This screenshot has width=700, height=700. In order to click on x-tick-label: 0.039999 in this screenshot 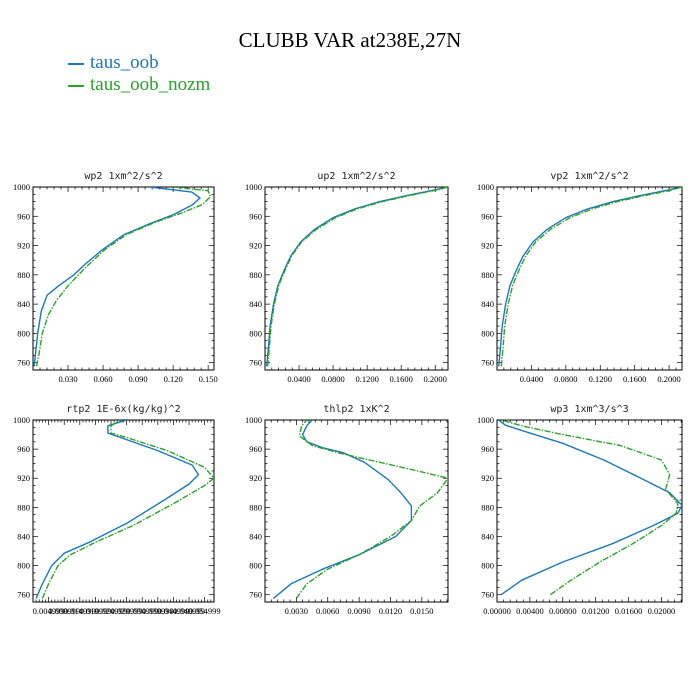, I will do `click(158, 611)`.